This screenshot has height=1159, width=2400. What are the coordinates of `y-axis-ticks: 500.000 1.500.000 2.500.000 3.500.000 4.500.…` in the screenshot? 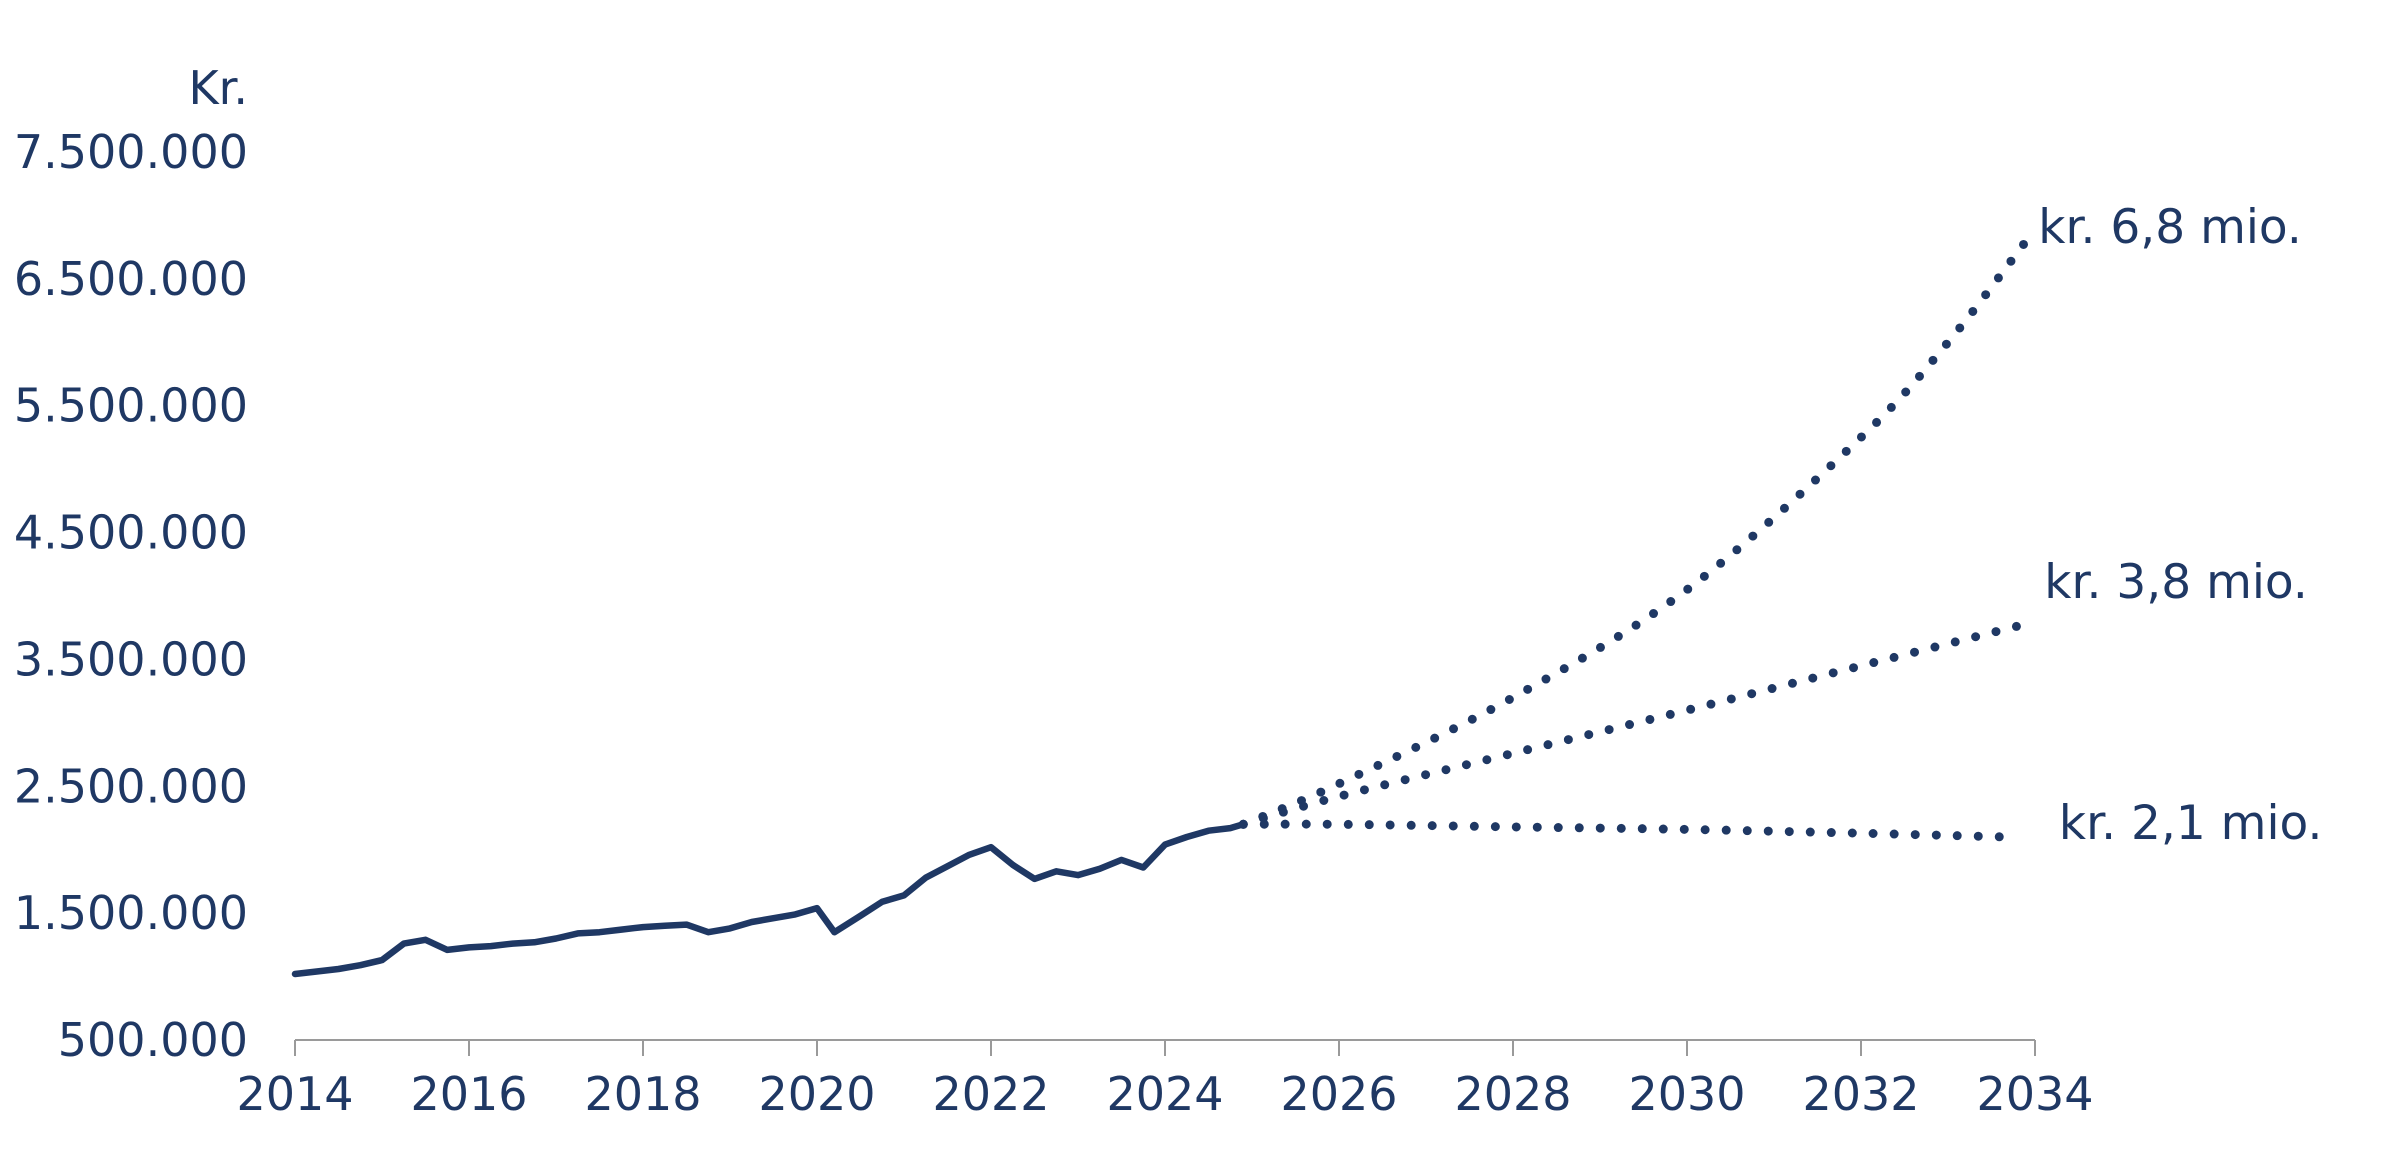 It's located at (131, 596).